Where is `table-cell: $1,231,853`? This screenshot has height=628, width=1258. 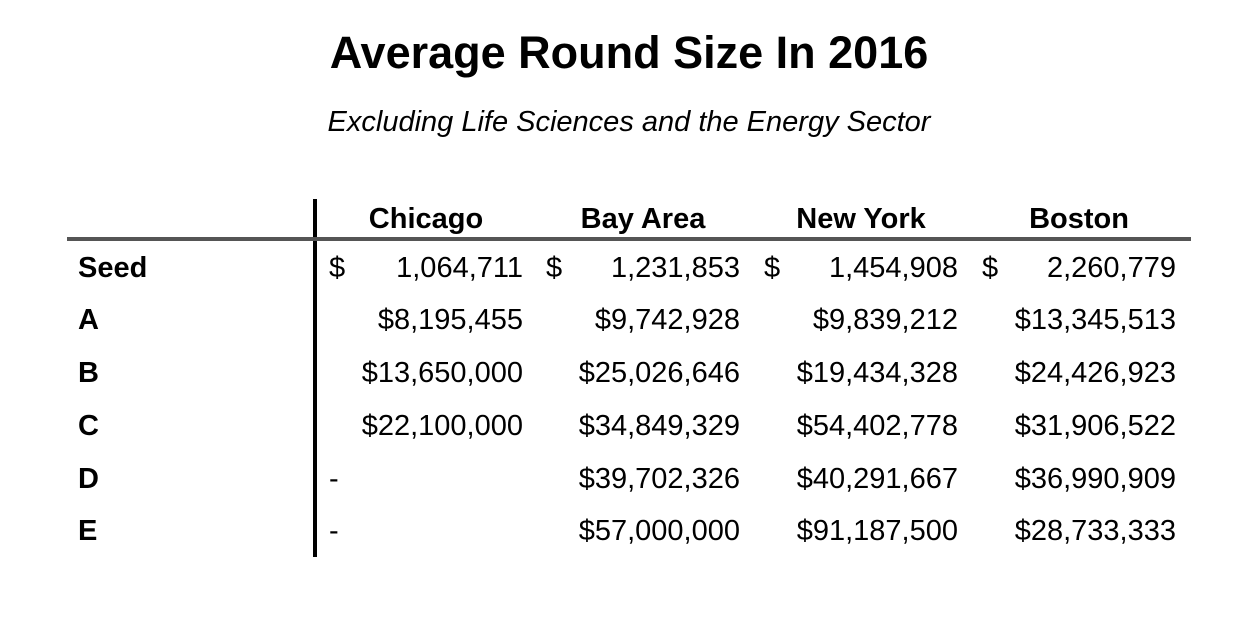
table-cell: $1,231,853 is located at coordinates (643, 268).